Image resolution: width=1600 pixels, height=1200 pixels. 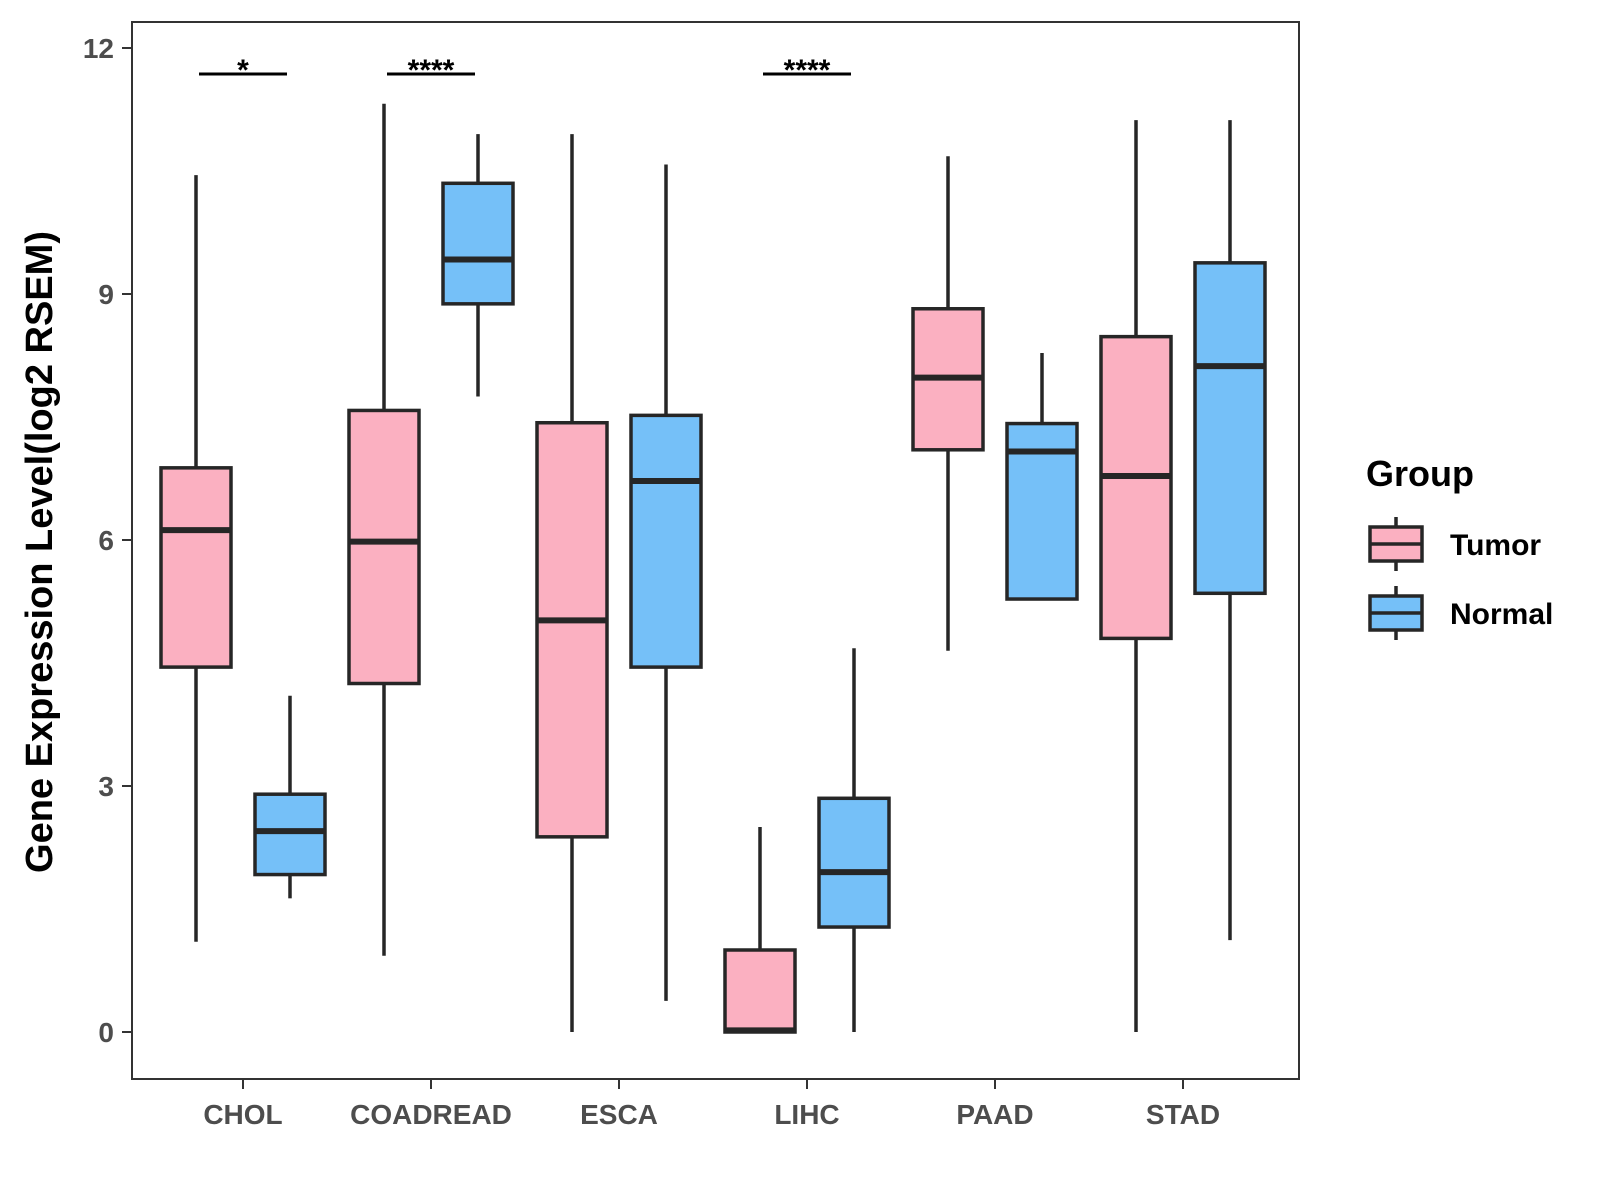 I want to click on y-tick-label: 6, so click(x=106, y=540).